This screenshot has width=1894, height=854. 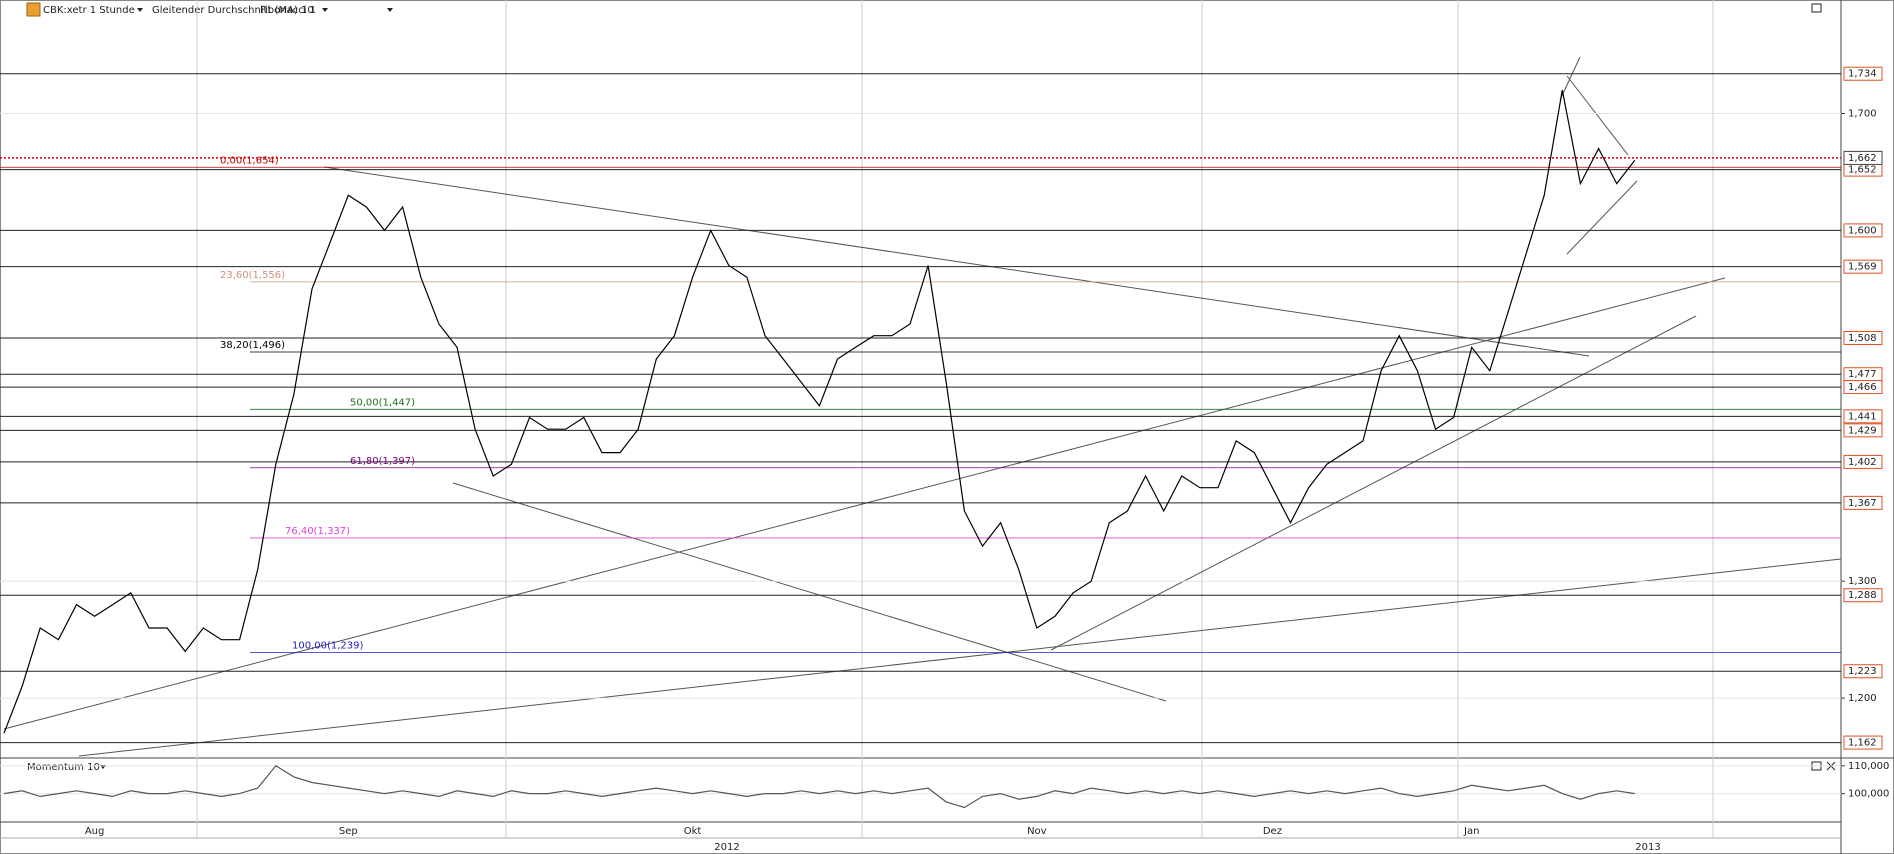 What do you see at coordinates (249, 160) in the screenshot?
I see `fib-label: 0,00(1,654)` at bounding box center [249, 160].